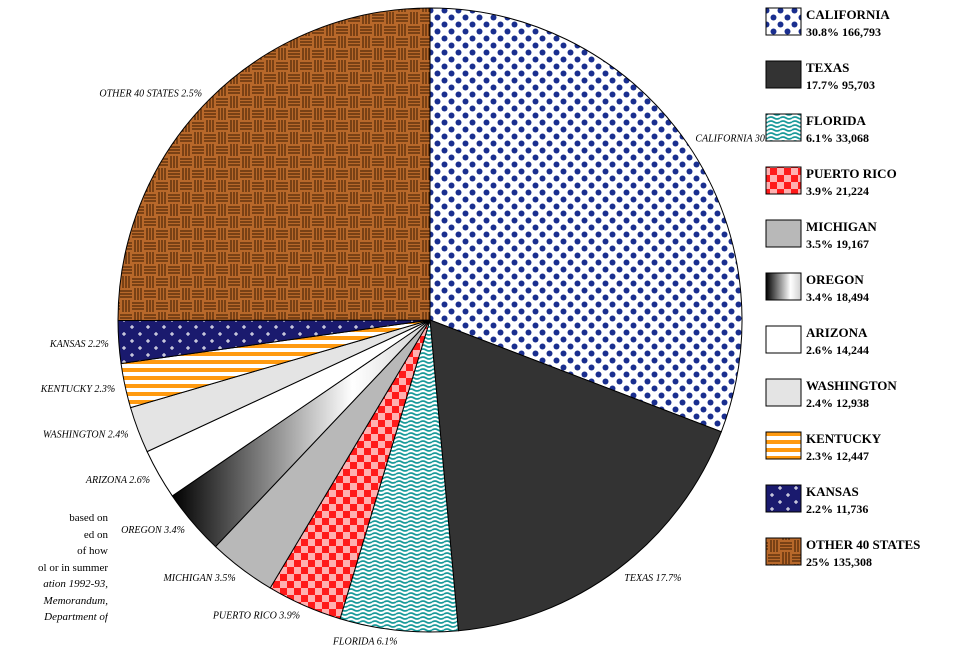 The width and height of the screenshot is (973, 660). Describe the element at coordinates (844, 438) in the screenshot. I see `legend-name: KENTUCKY` at that location.